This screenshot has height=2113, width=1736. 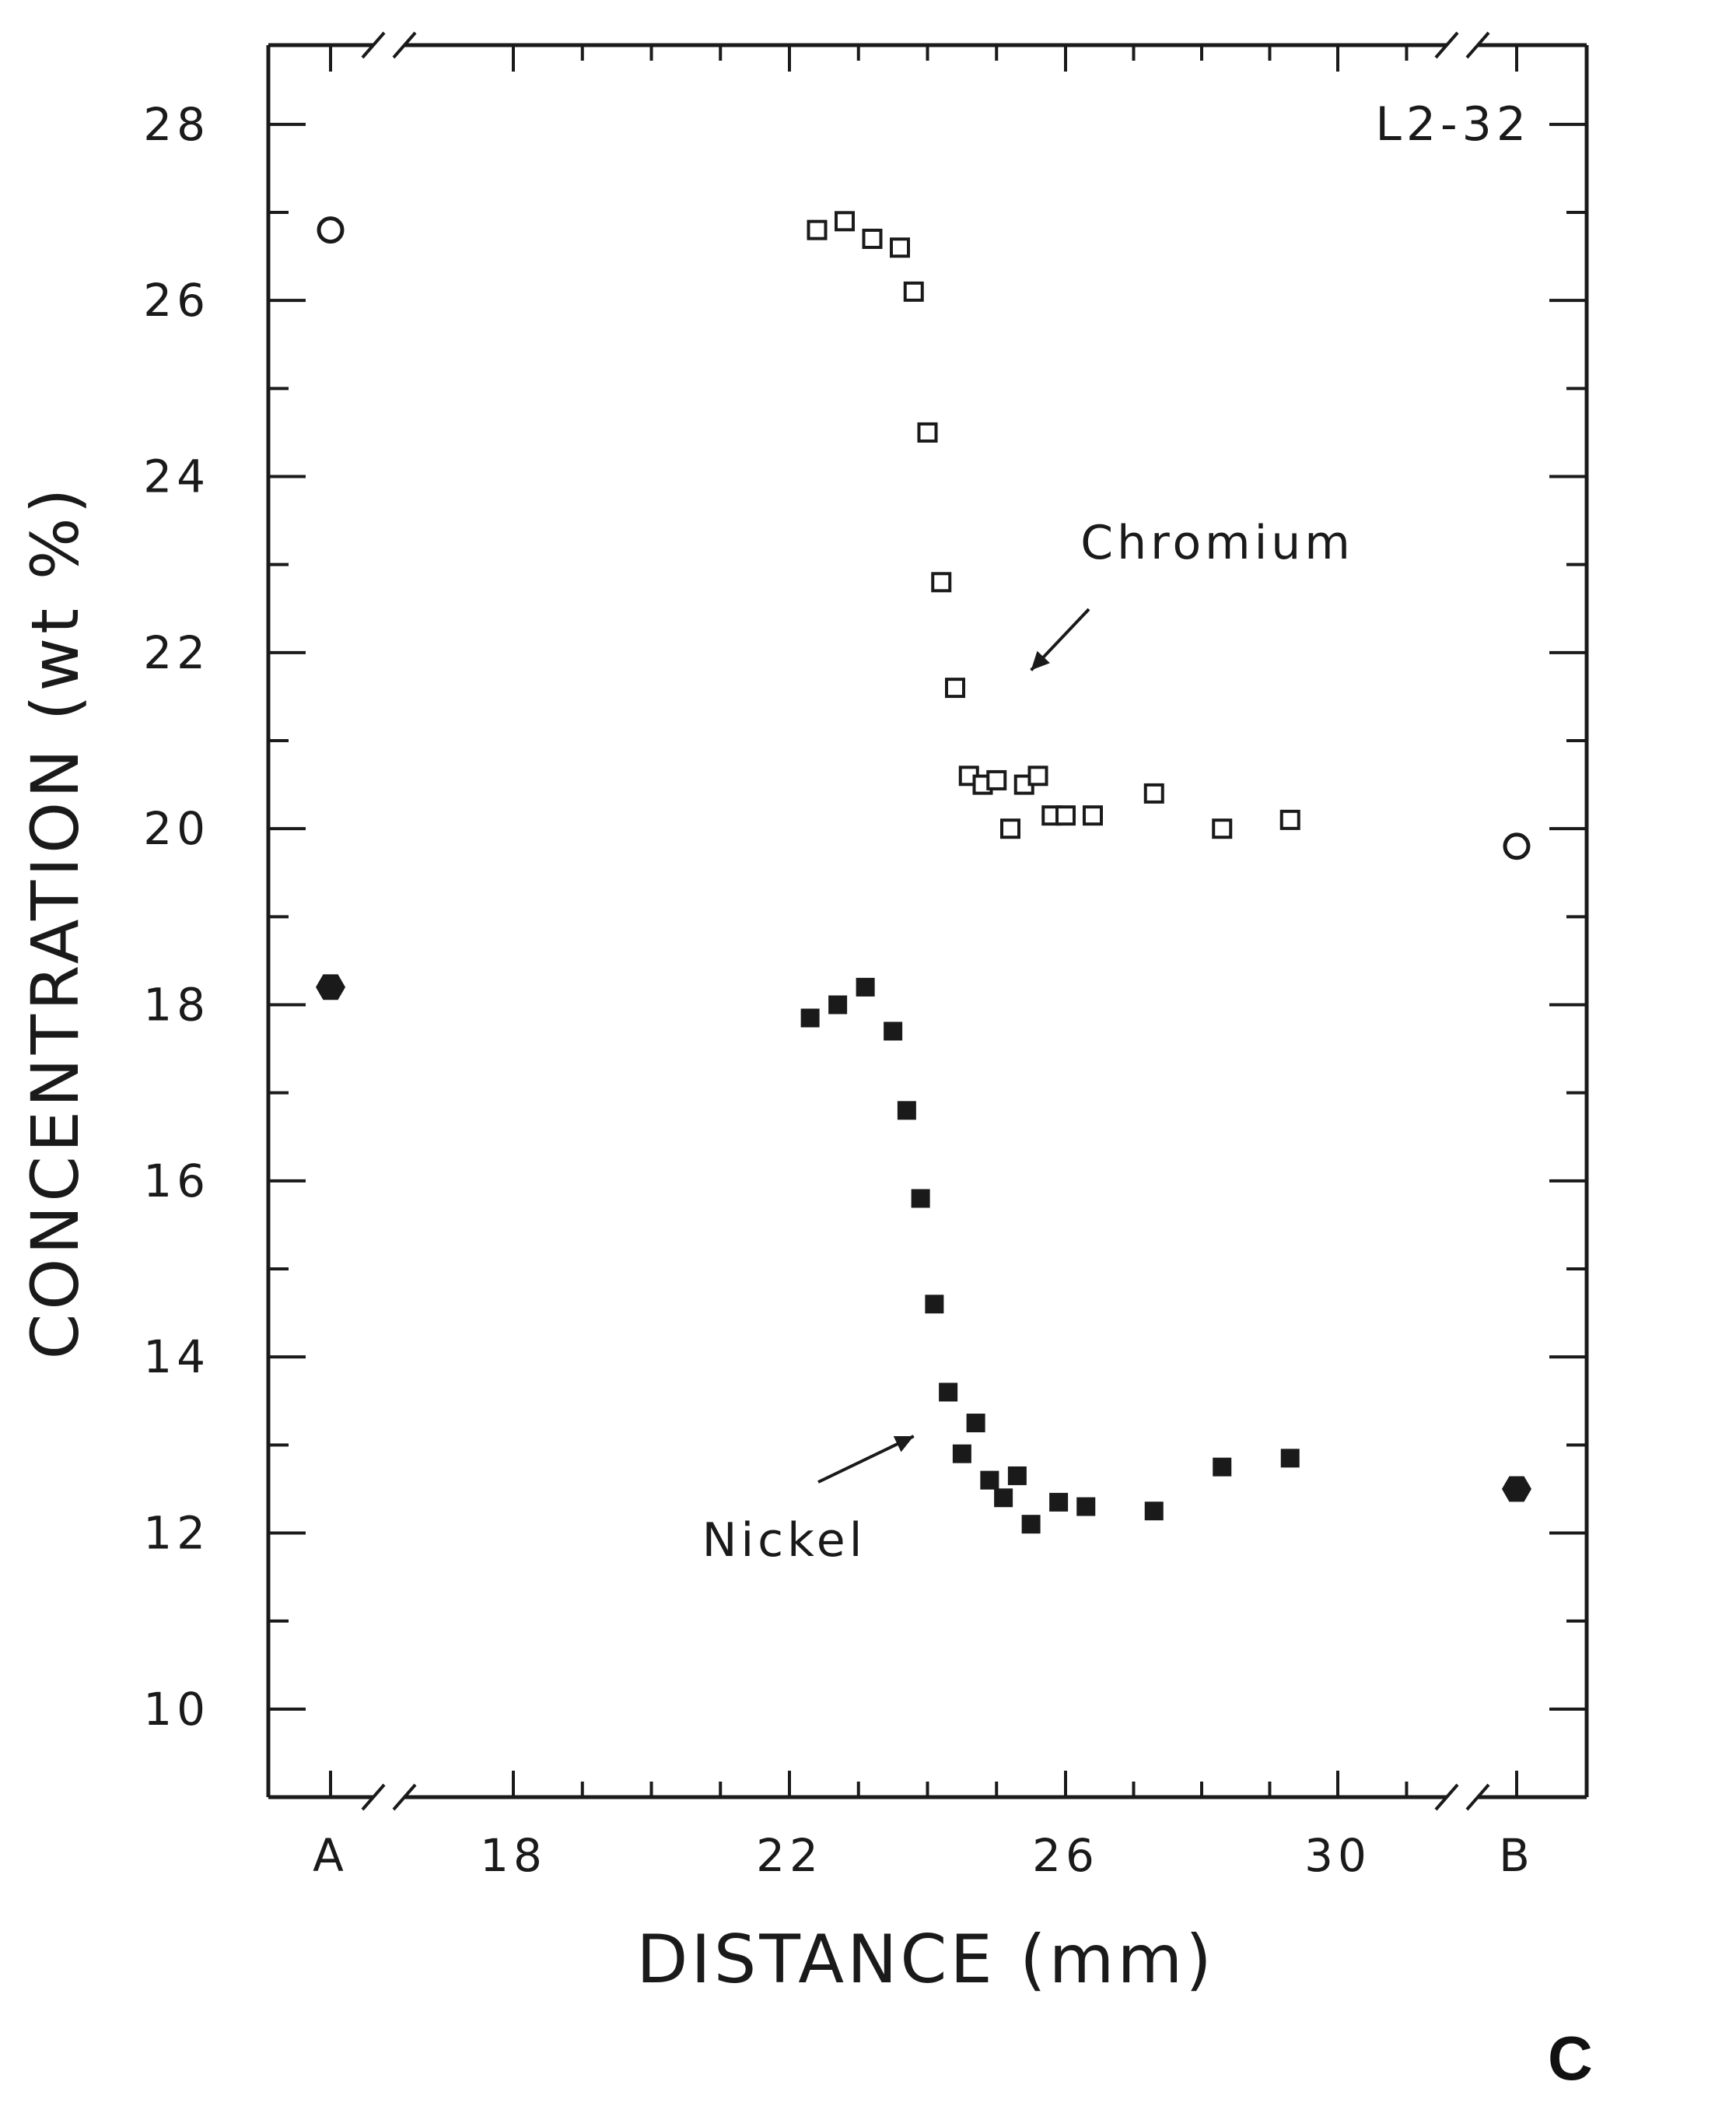 I want to click on x-tick-label: 30, so click(x=1338, y=1855).